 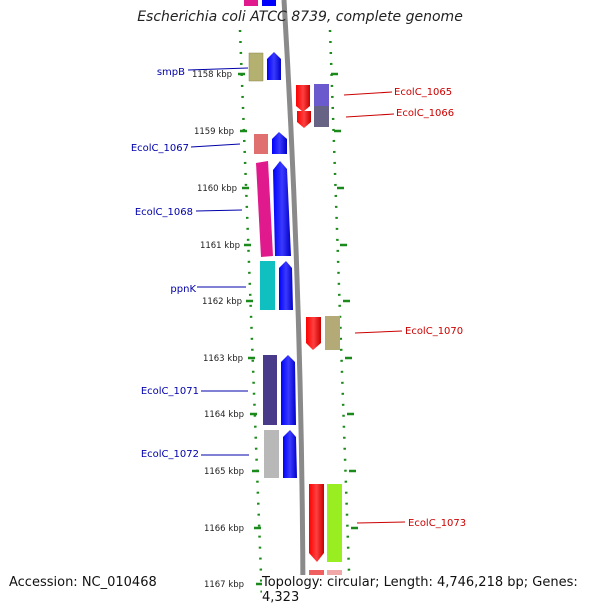 What do you see at coordinates (256, 67) in the screenshot?
I see `gene-smpB-box` at bounding box center [256, 67].